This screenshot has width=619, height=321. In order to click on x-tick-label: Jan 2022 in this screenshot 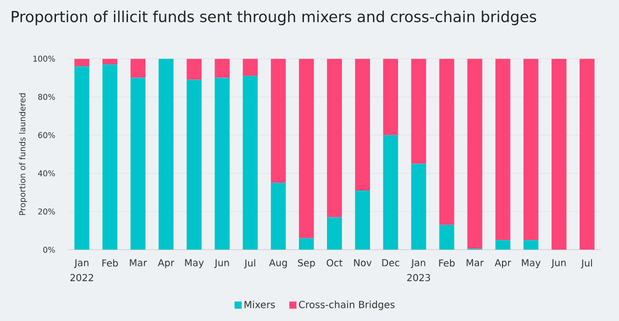, I will do `click(82, 270)`.